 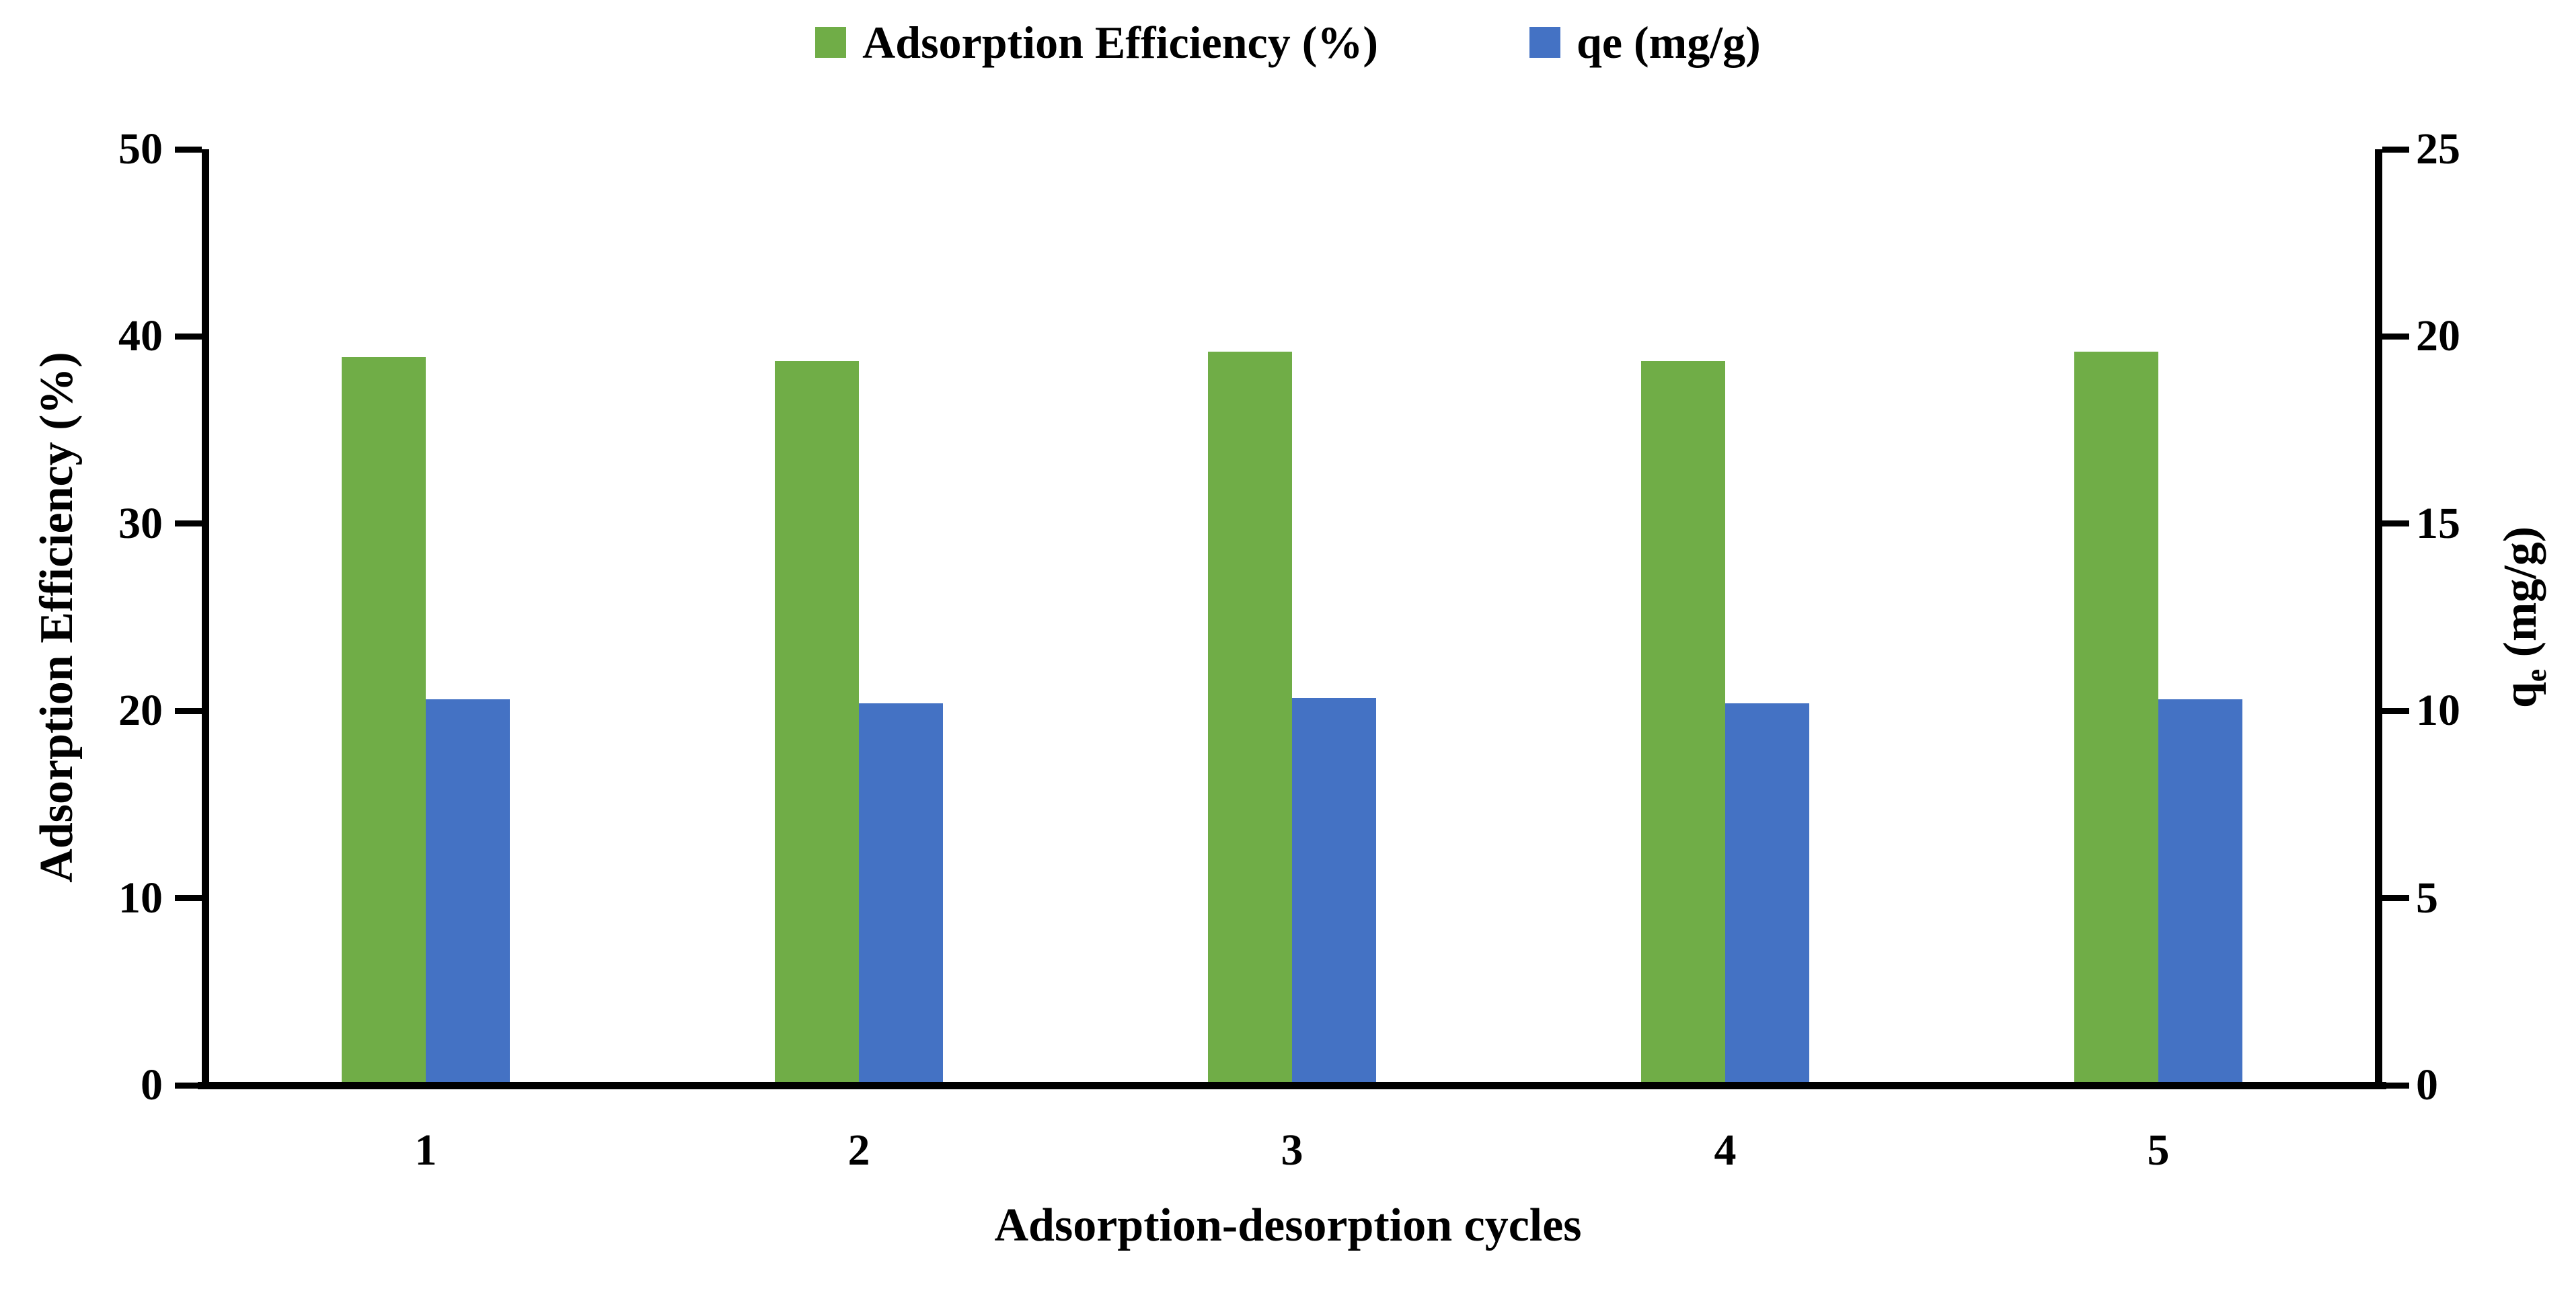 What do you see at coordinates (2427, 1084) in the screenshot?
I see `right-tick-label-0: 0` at bounding box center [2427, 1084].